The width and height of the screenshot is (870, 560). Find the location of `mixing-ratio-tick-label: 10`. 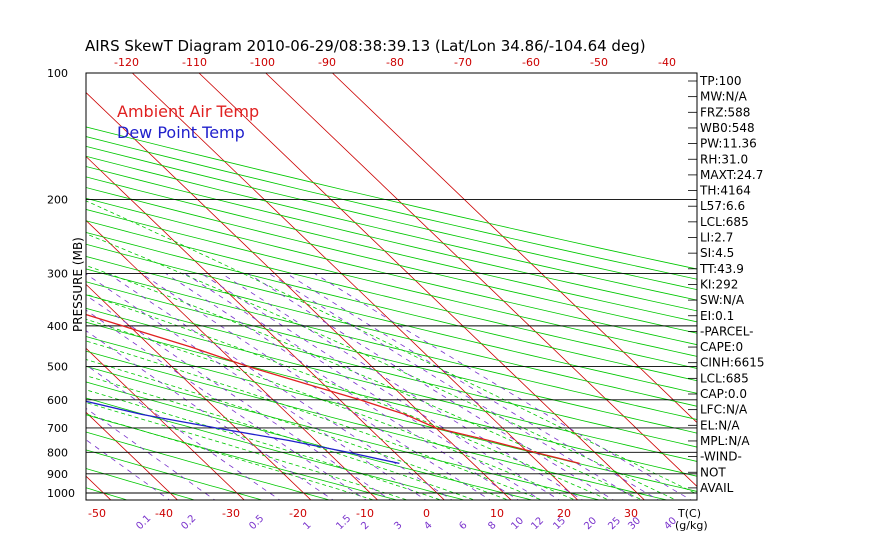

mixing-ratio-tick-label: 10 is located at coordinates (517, 523).